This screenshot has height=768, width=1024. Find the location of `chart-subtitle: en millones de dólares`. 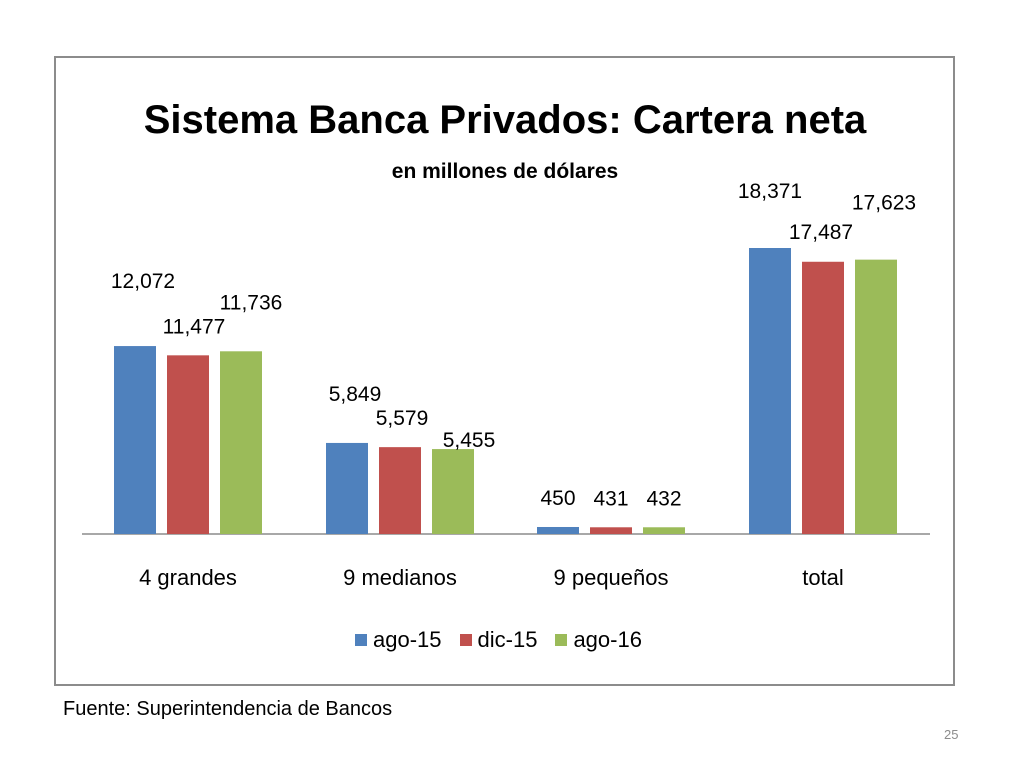

chart-subtitle: en millones de dólares is located at coordinates (505, 171).